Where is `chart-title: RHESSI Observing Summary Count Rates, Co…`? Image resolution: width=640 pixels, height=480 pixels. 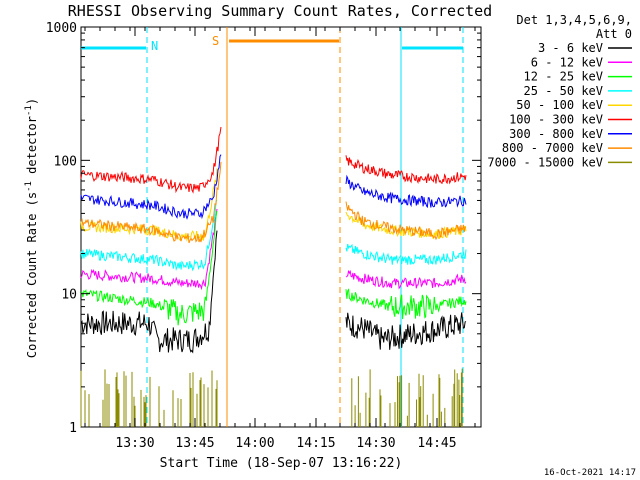
chart-title: RHESSI Observing Summary Count Rates, Co… is located at coordinates (280, 11).